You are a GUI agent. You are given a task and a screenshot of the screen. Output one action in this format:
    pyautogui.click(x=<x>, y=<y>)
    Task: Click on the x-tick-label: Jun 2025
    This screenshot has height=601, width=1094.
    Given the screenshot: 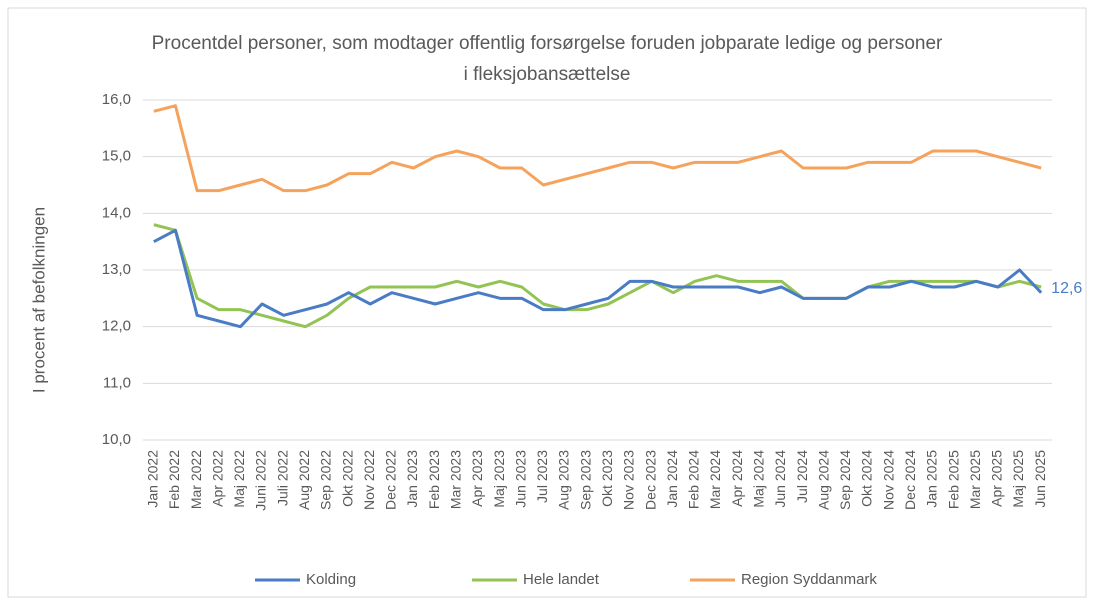 What is the action you would take?
    pyautogui.click(x=1040, y=479)
    